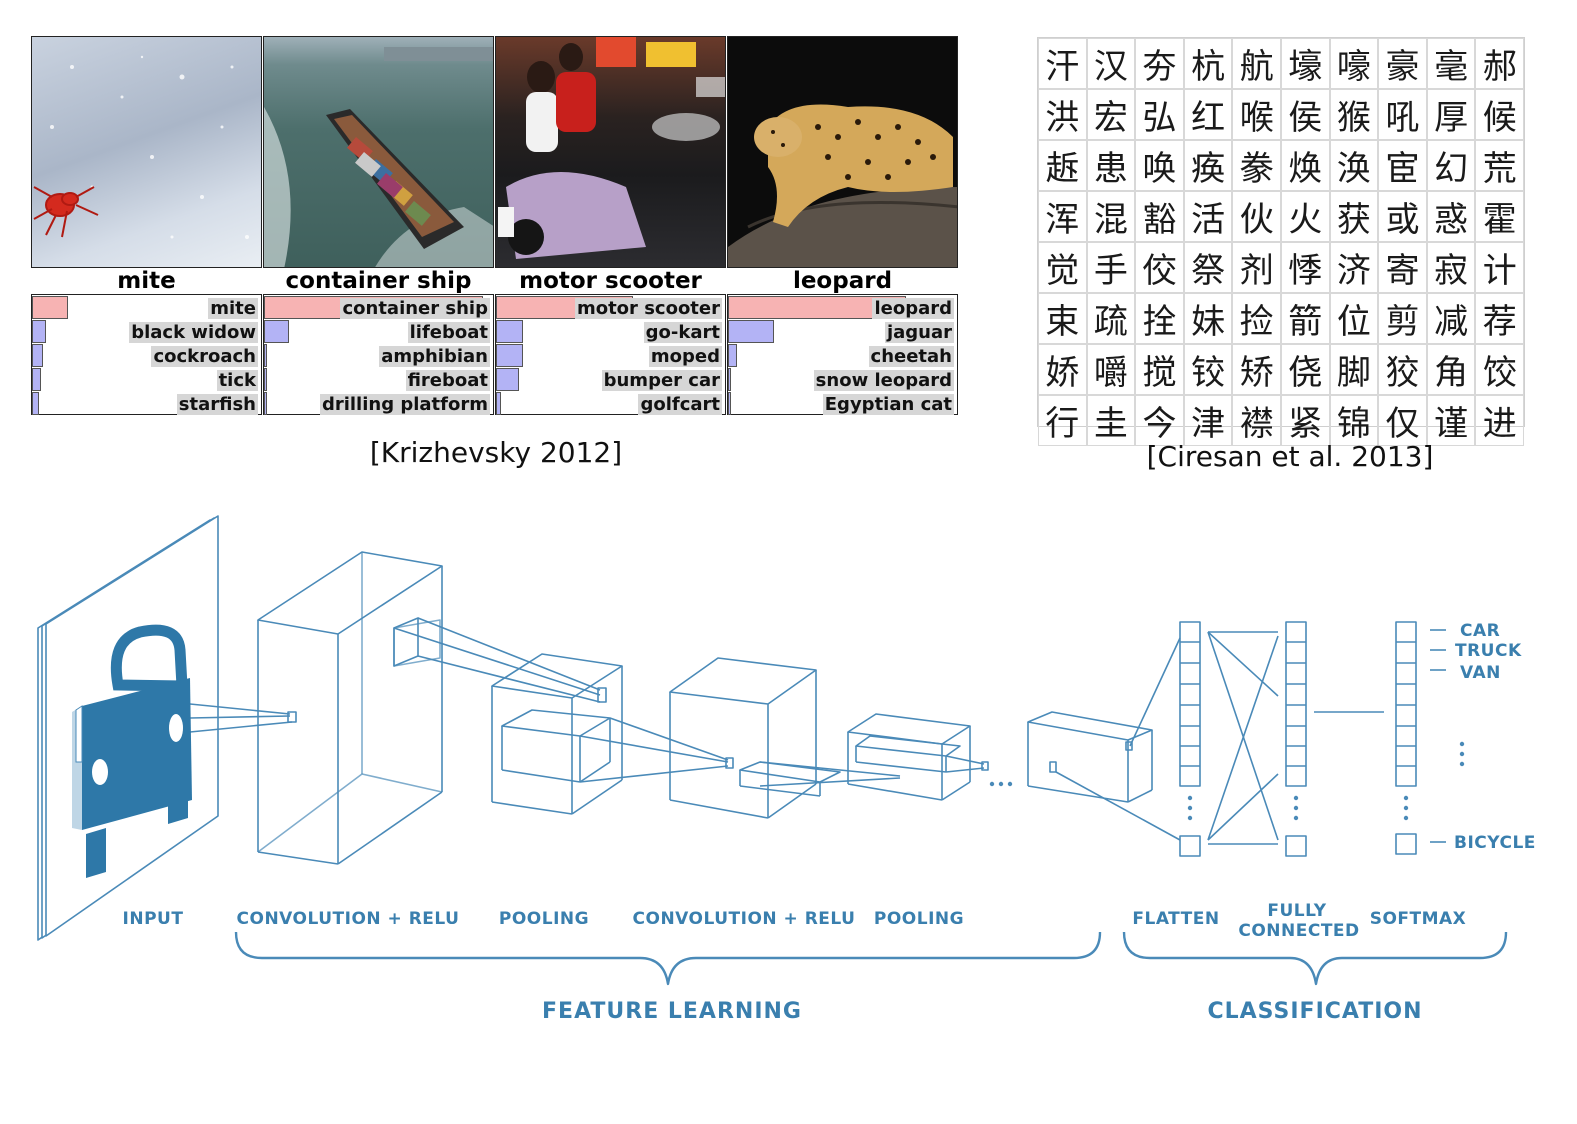 Image resolution: width=1577 pixels, height=1124 pixels. I want to click on character-cell: 铰, so click(1208, 369).